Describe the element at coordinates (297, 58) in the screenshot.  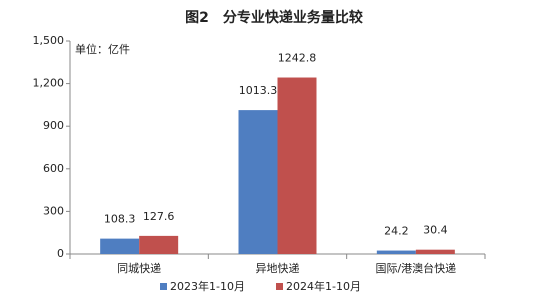
I see `value-label: 1242.8` at that location.